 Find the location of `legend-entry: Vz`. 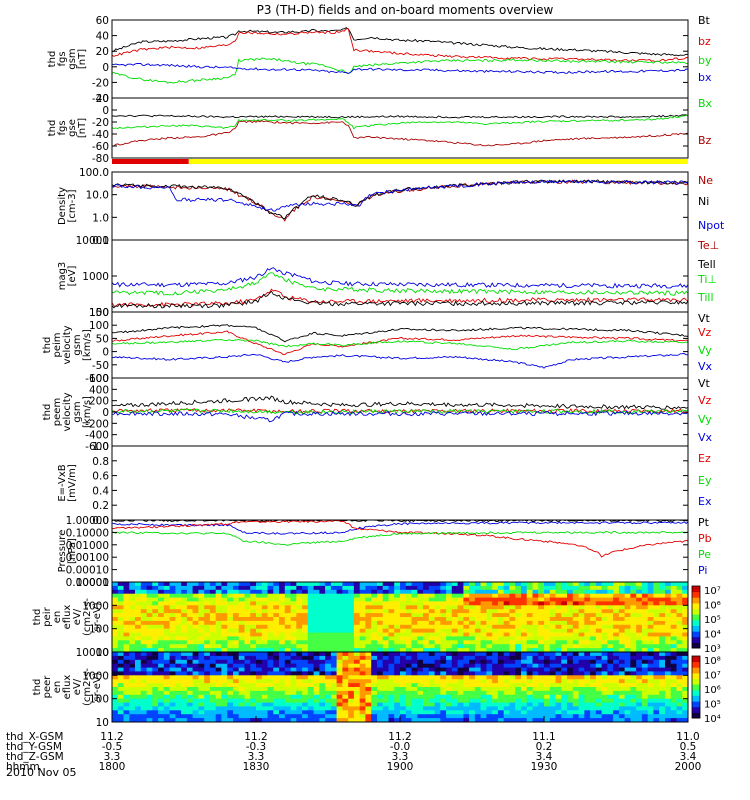

legend-entry: Vz is located at coordinates (705, 332).